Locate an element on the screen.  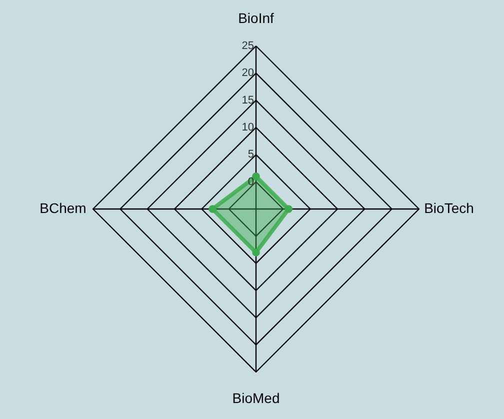
y-tick-label: 15 is located at coordinates (248, 100).